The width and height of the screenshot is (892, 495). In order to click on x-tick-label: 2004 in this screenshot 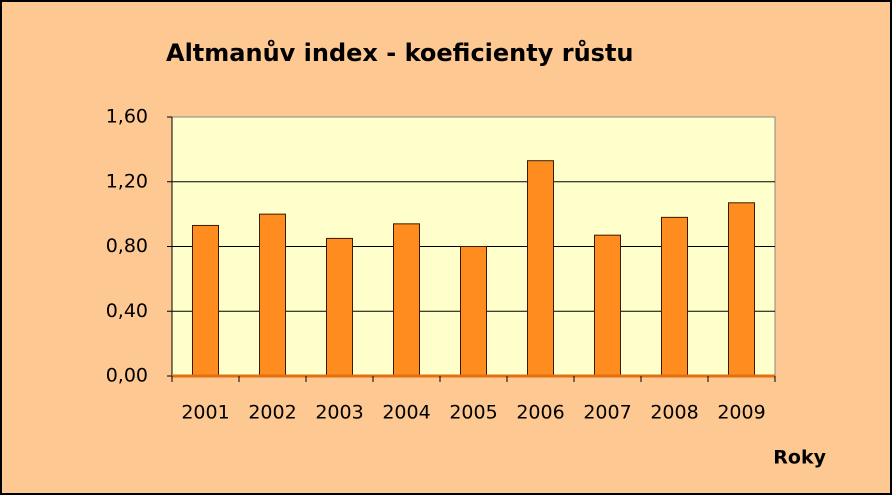, I will do `click(406, 413)`.